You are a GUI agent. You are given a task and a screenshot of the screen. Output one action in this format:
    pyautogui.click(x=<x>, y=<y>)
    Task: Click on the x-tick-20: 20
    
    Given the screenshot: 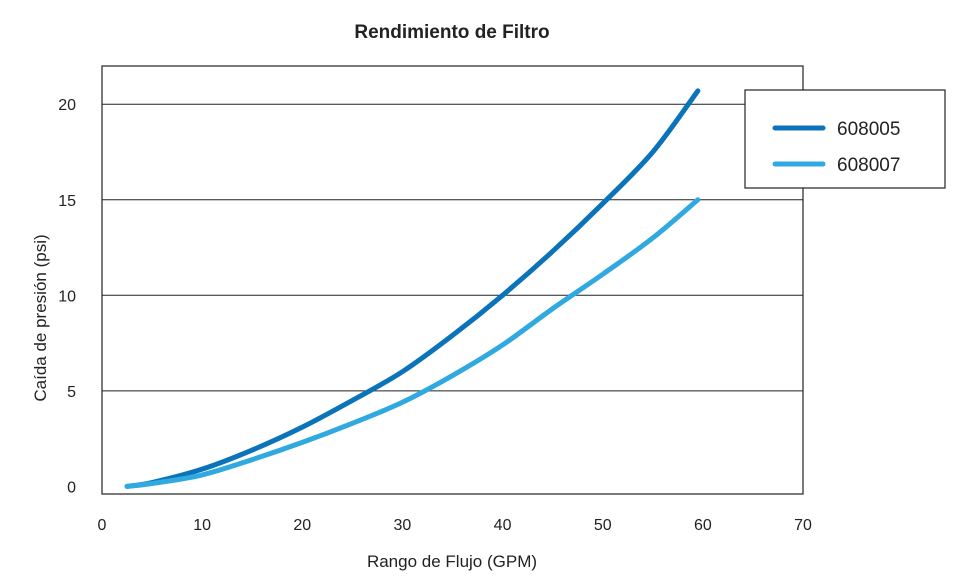 What is the action you would take?
    pyautogui.click(x=302, y=525)
    